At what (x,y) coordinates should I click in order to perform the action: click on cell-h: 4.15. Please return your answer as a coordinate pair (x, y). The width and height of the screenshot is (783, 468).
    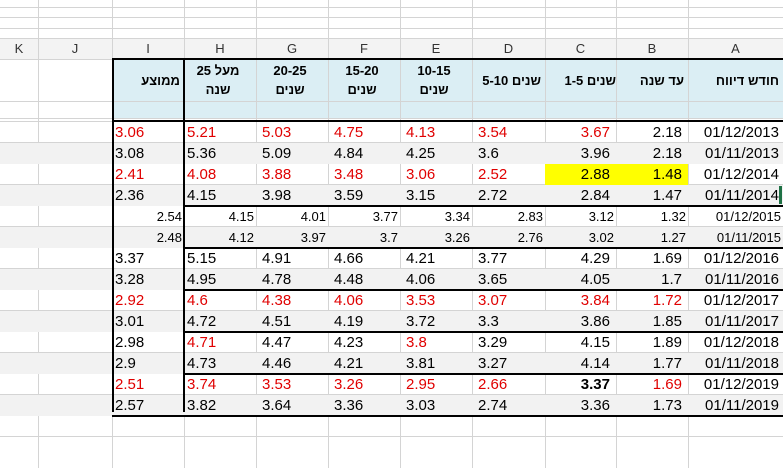
    Looking at the image, I should click on (202, 195).